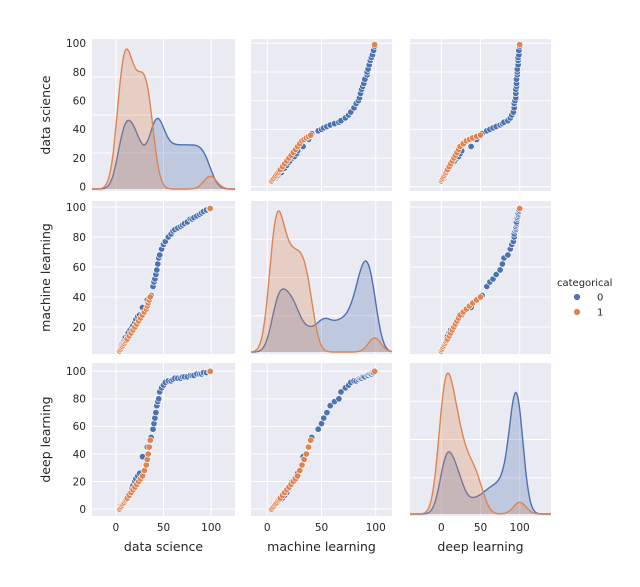  I want to click on panel-data-science-vs-data-science, so click(163, 115).